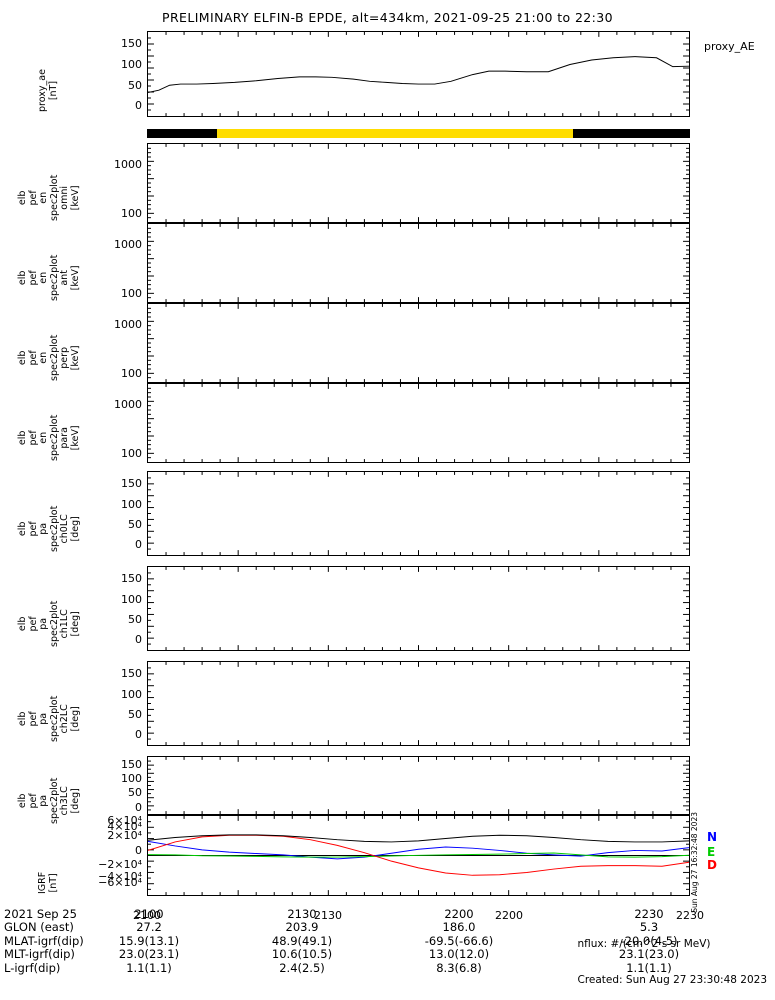  Describe the element at coordinates (64, 438) in the screenshot. I see `axis-title-line: para` at that location.